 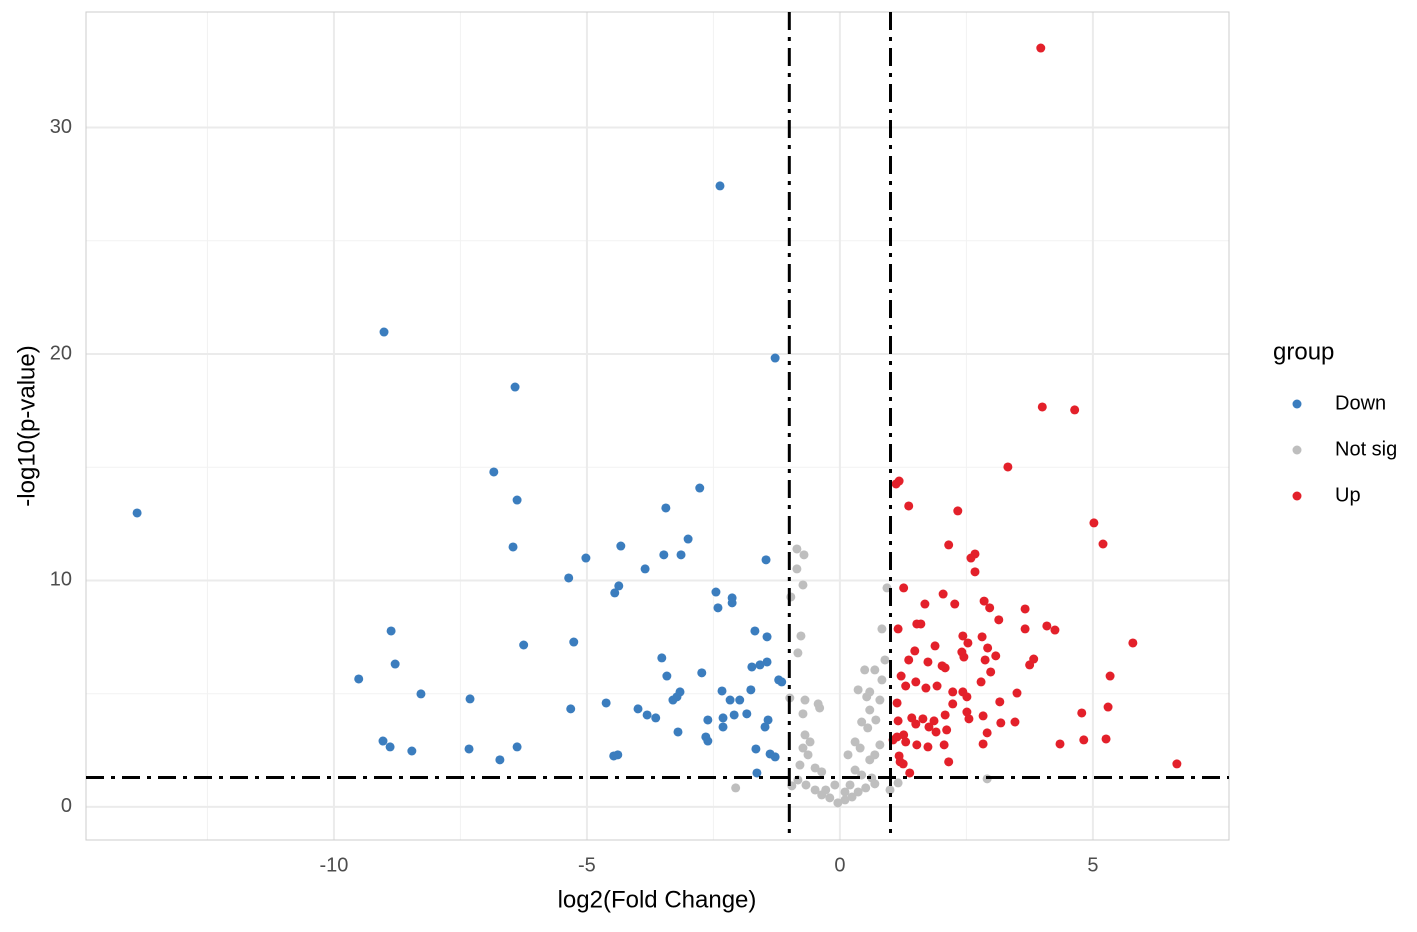 I want to click on x-tick-label: 0, so click(x=839, y=865).